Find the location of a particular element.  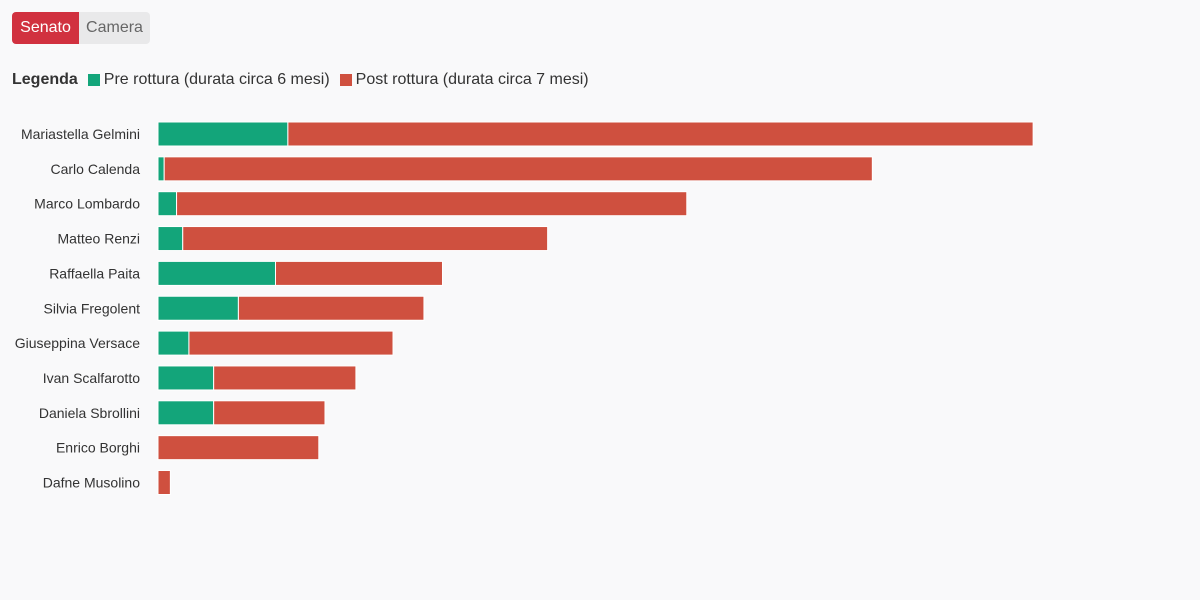

bar-pre-marco-lombardo is located at coordinates (167, 204).